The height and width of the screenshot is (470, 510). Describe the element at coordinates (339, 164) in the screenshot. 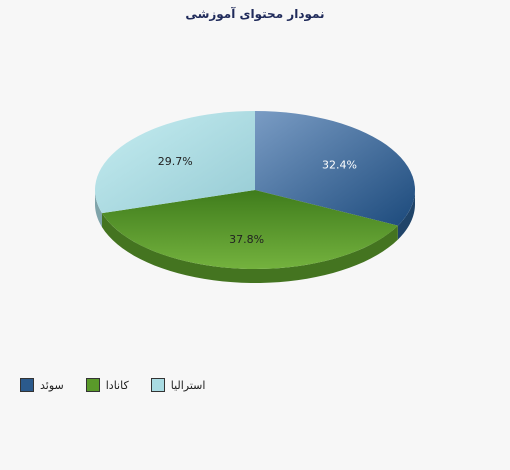

I see `slice-value-label: 32.4%` at that location.